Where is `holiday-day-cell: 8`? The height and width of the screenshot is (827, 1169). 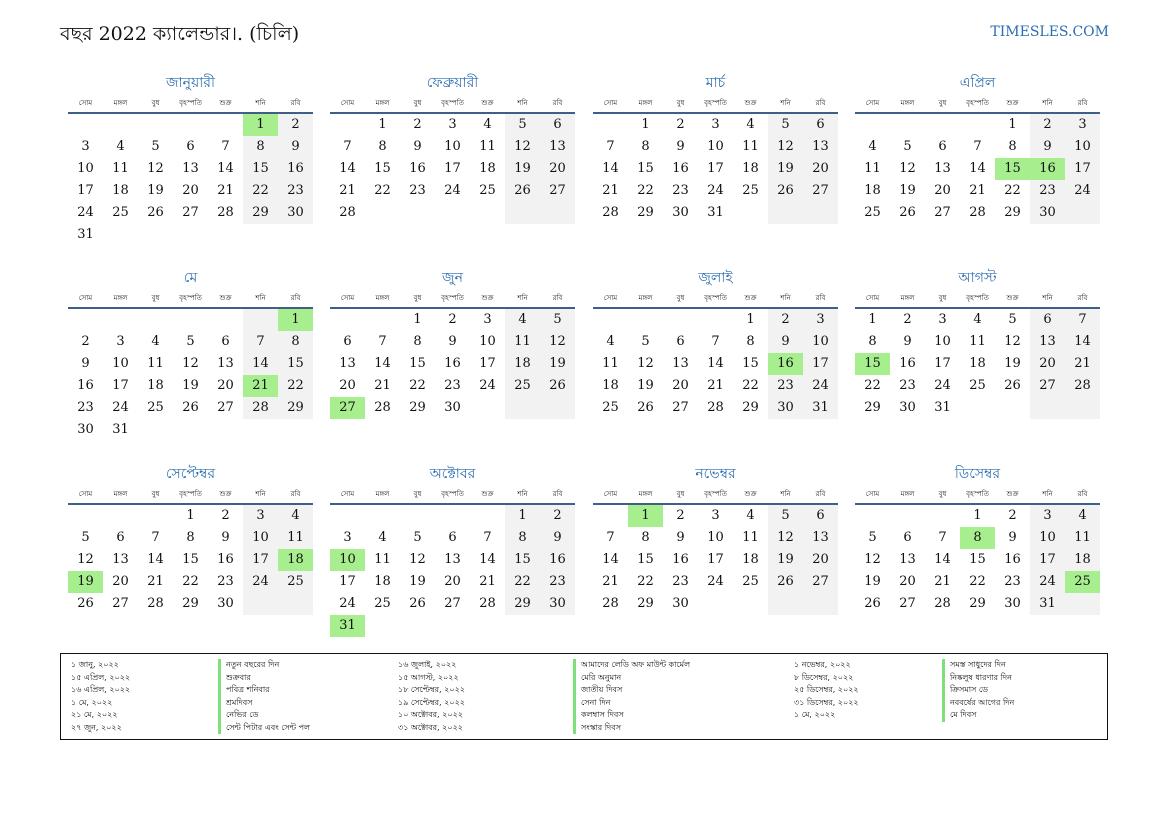
holiday-day-cell: 8 is located at coordinates (977, 538).